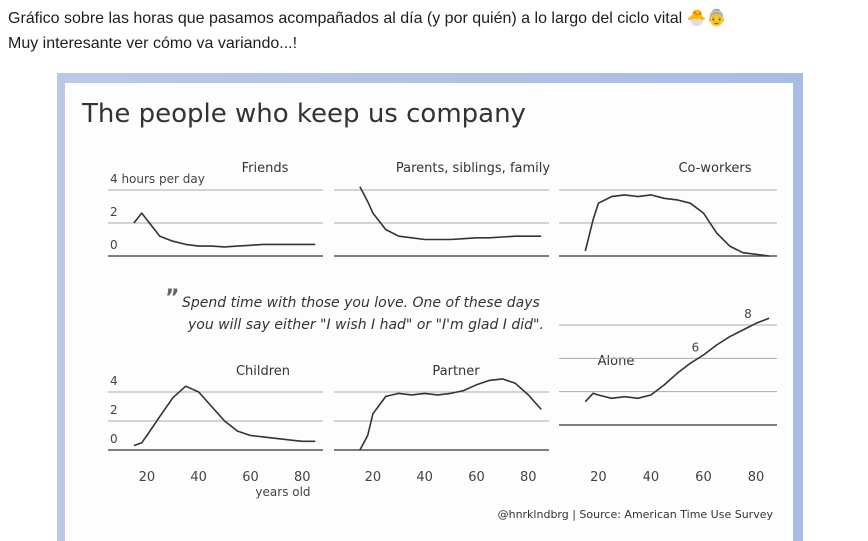 The image size is (868, 541). I want to click on panel-title: Alone, so click(616, 361).